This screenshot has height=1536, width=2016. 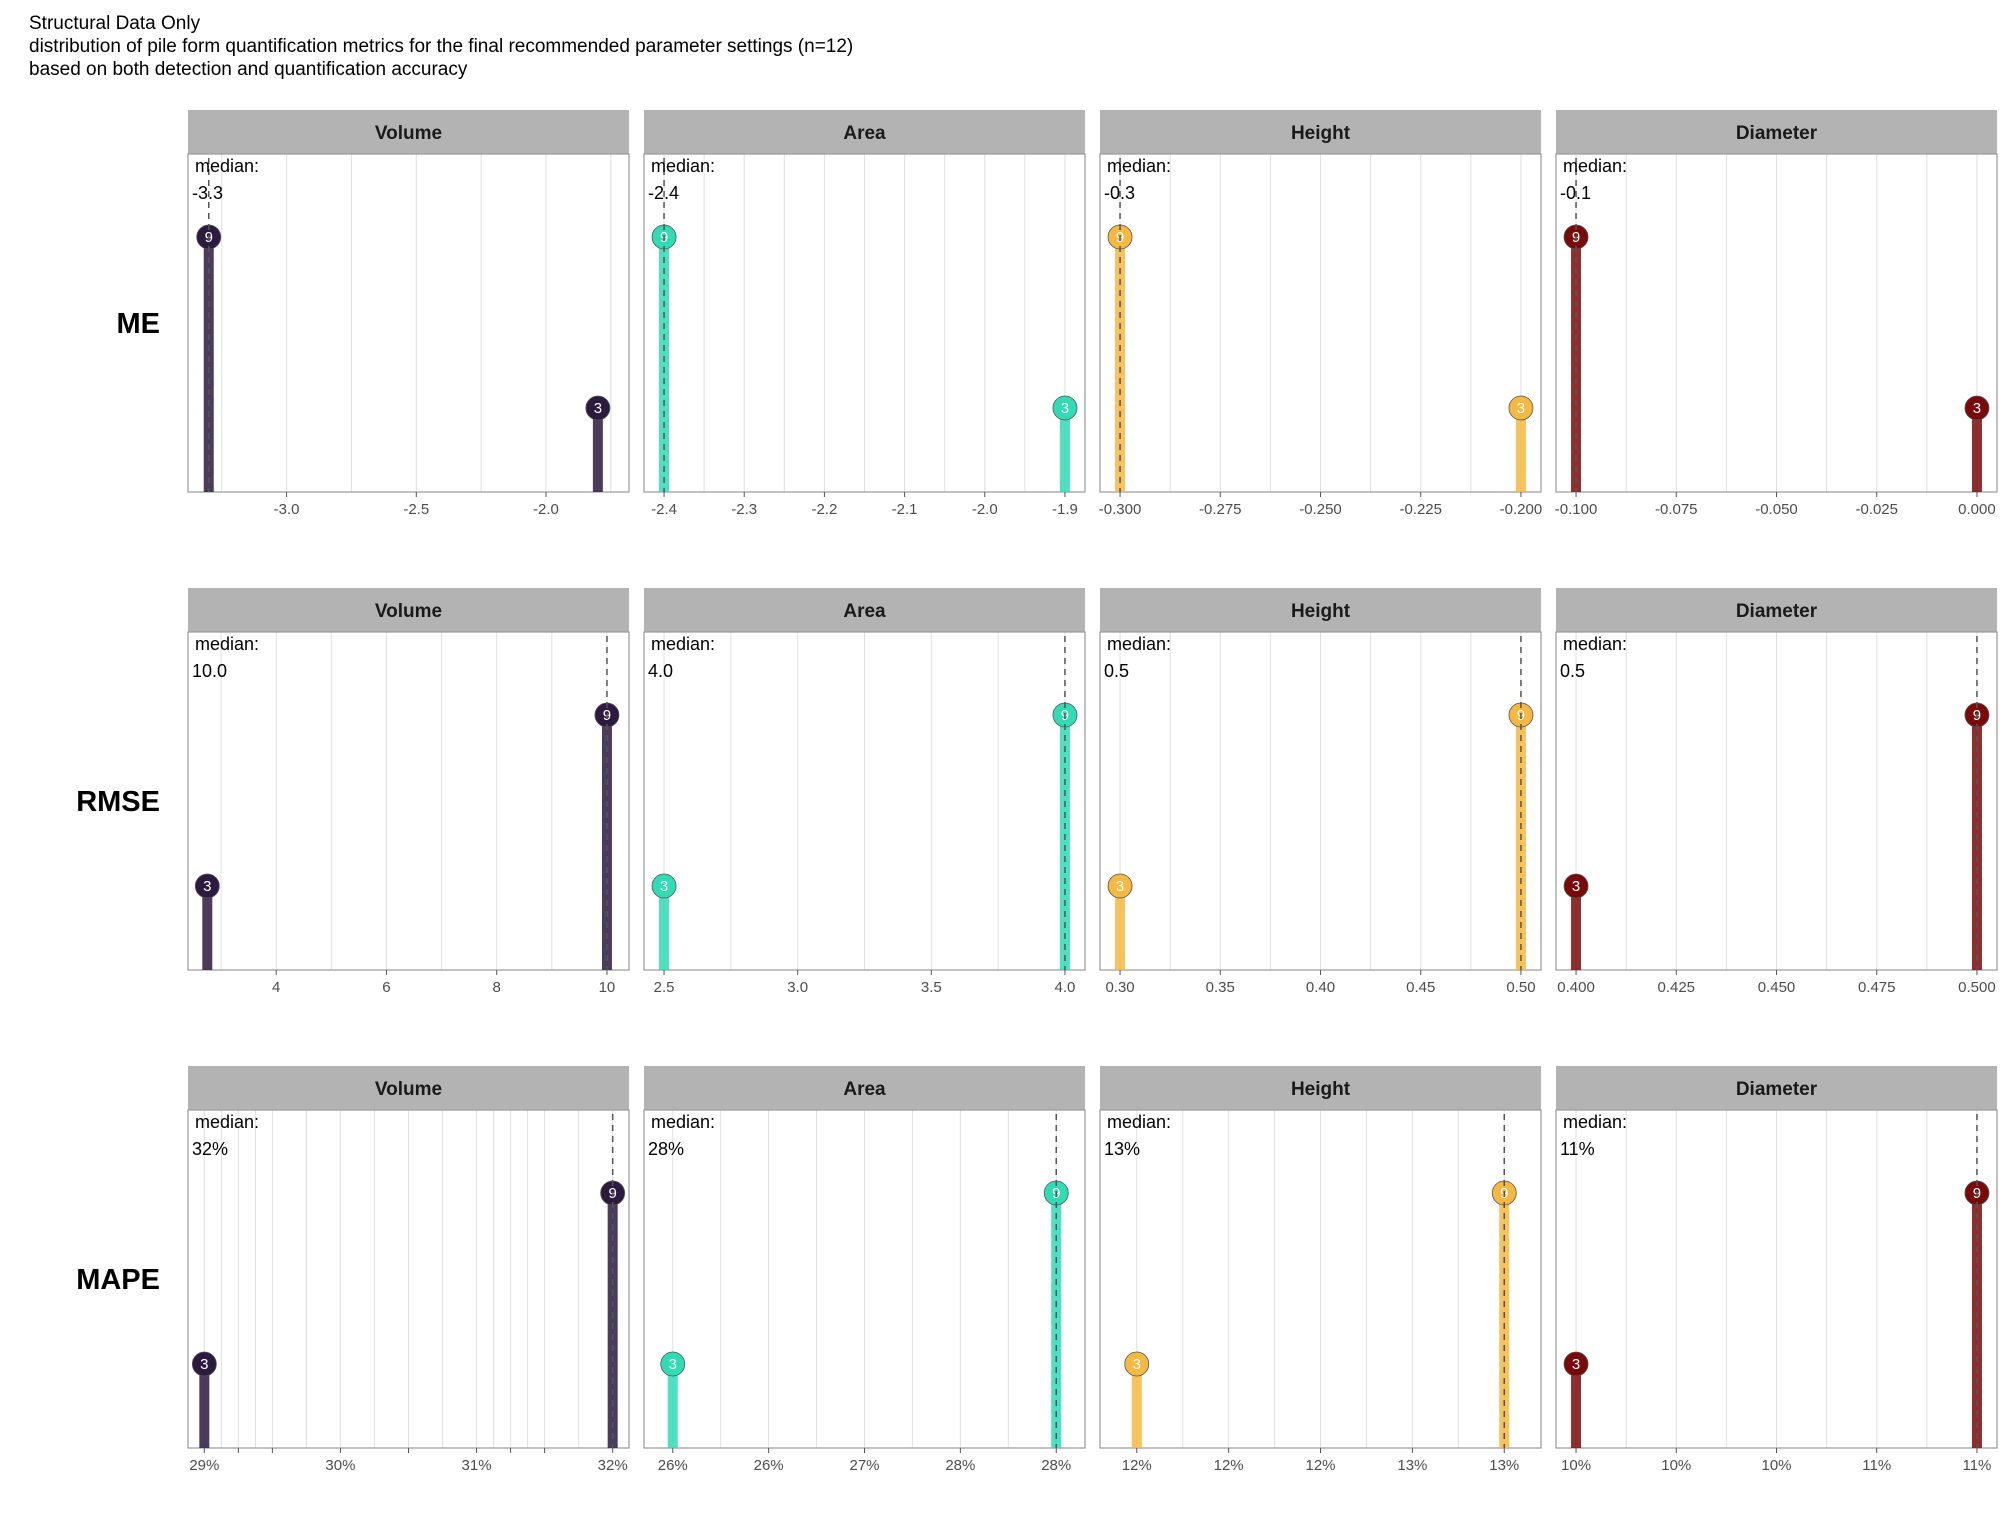 What do you see at coordinates (1577, 1149) in the screenshot?
I see `median-value: 11%` at bounding box center [1577, 1149].